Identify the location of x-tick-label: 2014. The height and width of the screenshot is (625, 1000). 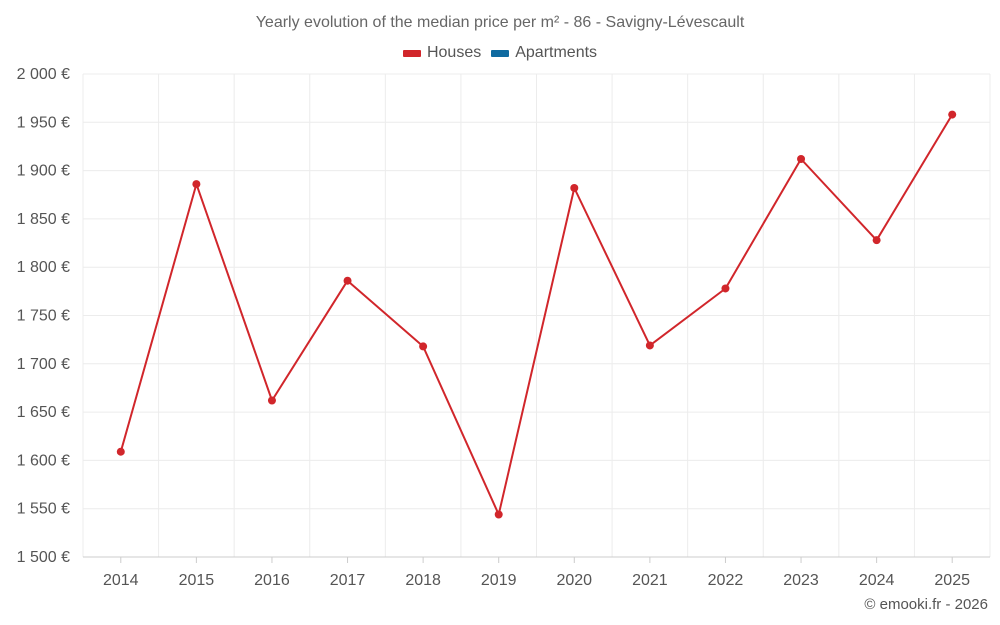
(121, 580).